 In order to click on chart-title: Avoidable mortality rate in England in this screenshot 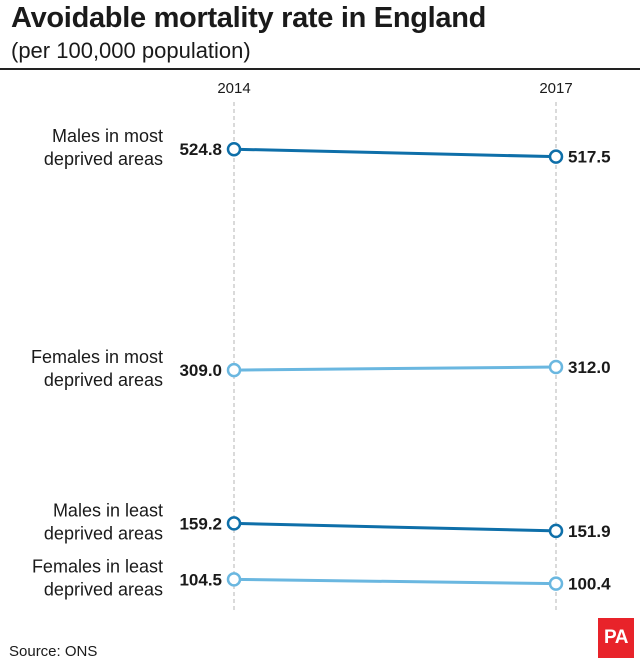, I will do `click(249, 18)`.